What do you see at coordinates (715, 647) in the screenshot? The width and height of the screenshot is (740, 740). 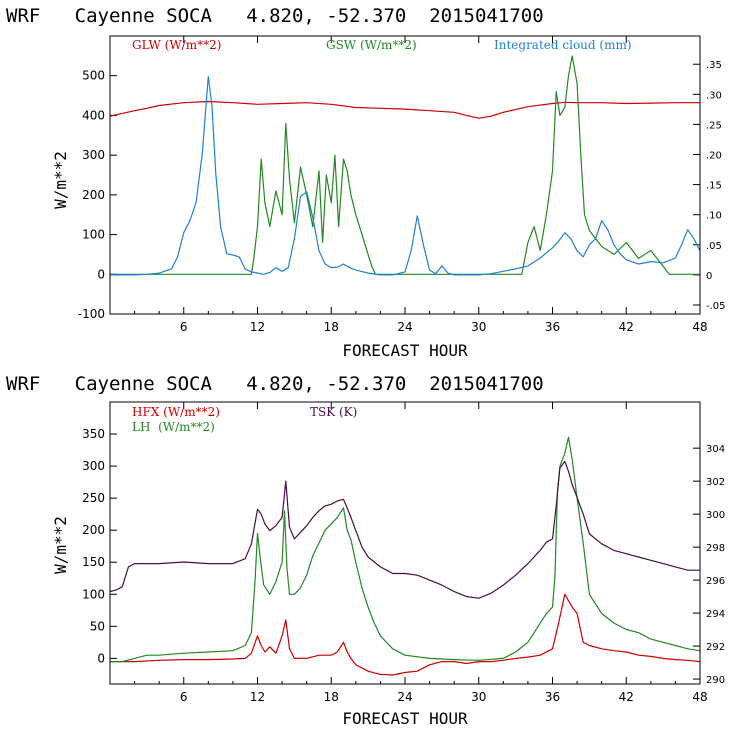 I see `bottom-y2tick-label: 292` at bounding box center [715, 647].